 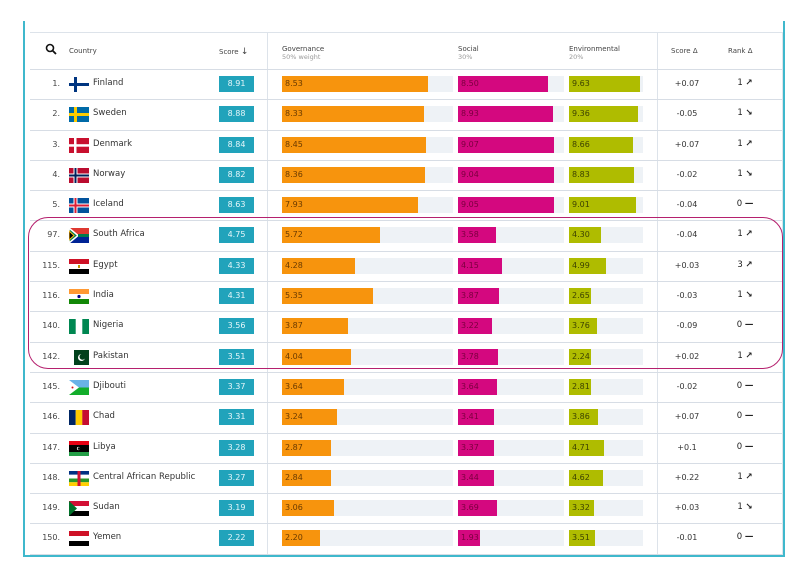 What do you see at coordinates (606, 326) in the screenshot?
I see `env-track: 3.76` at bounding box center [606, 326].